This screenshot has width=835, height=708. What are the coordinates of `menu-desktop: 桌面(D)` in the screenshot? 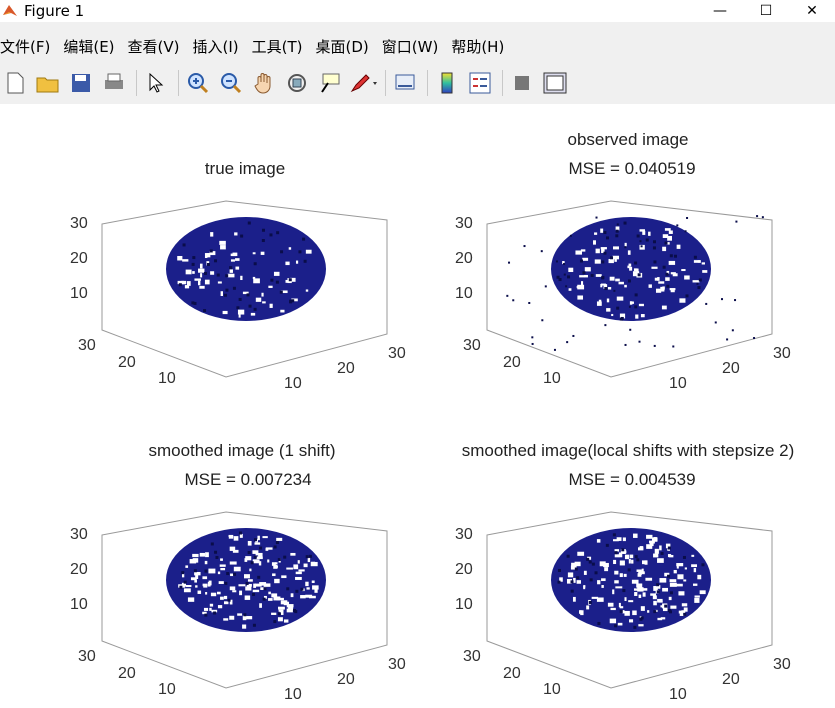 It's located at (342, 46).